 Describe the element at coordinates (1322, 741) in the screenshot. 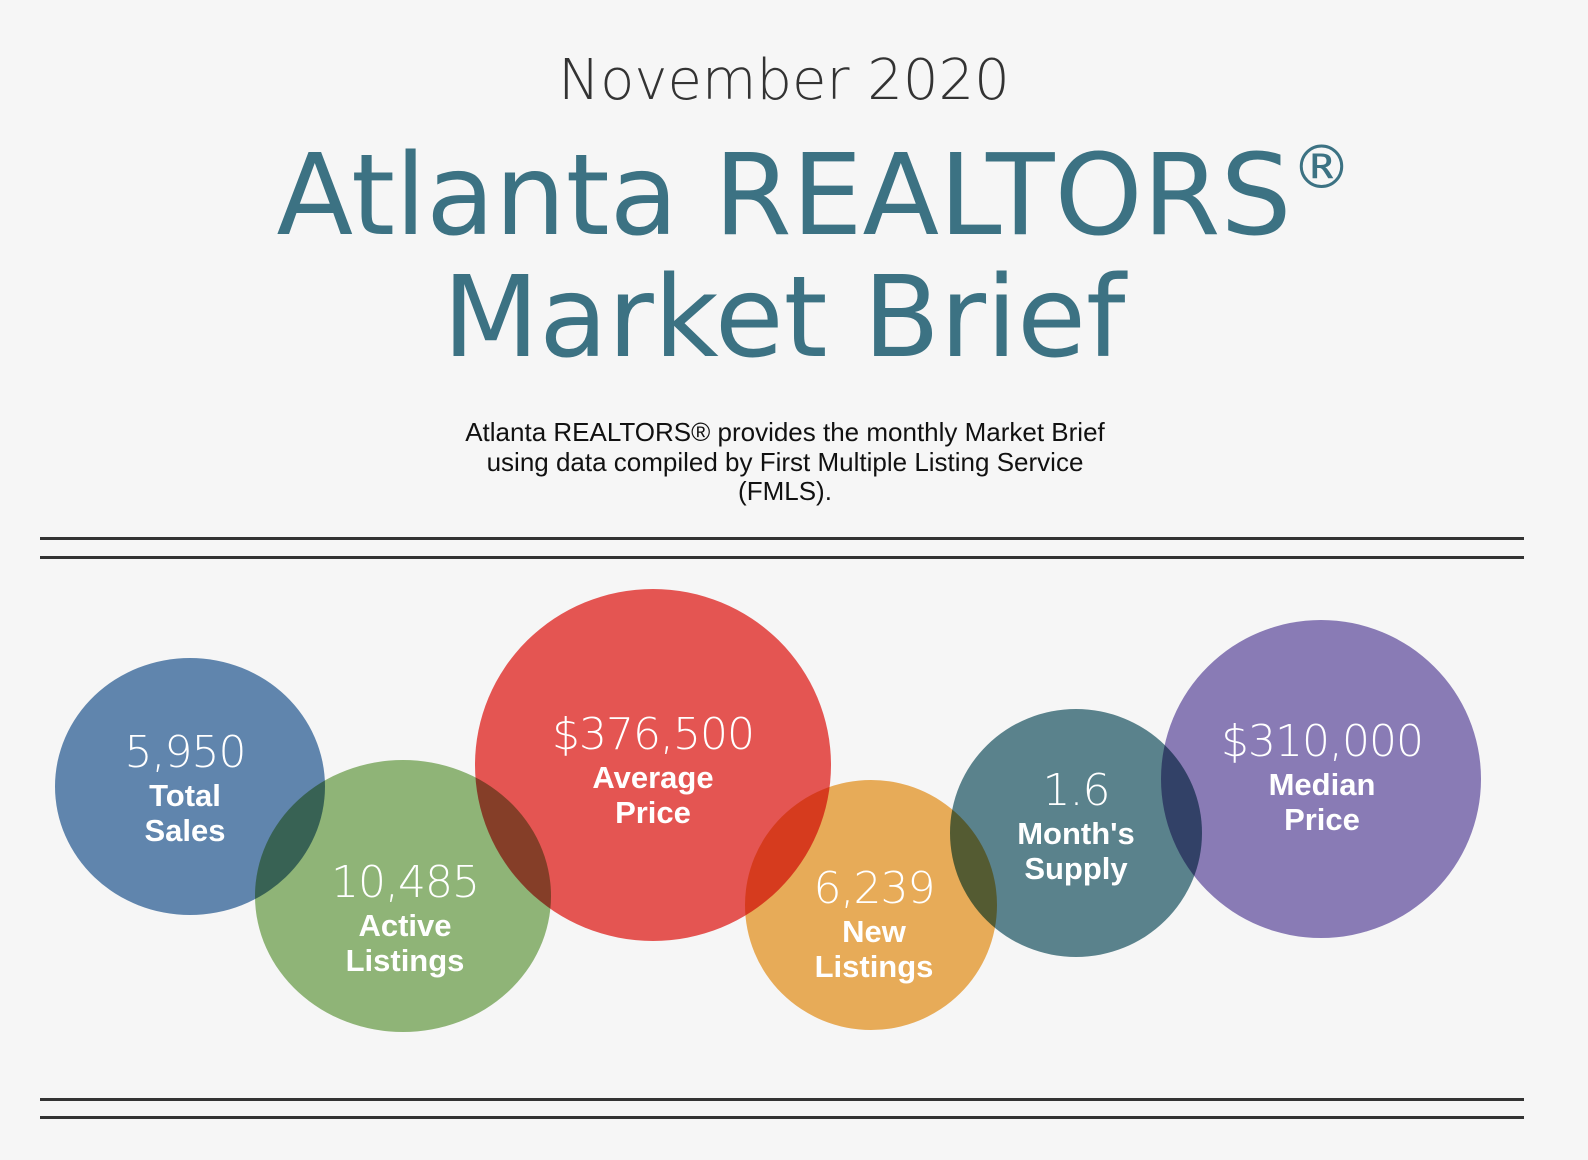

I see `stat-value: $310,000` at that location.